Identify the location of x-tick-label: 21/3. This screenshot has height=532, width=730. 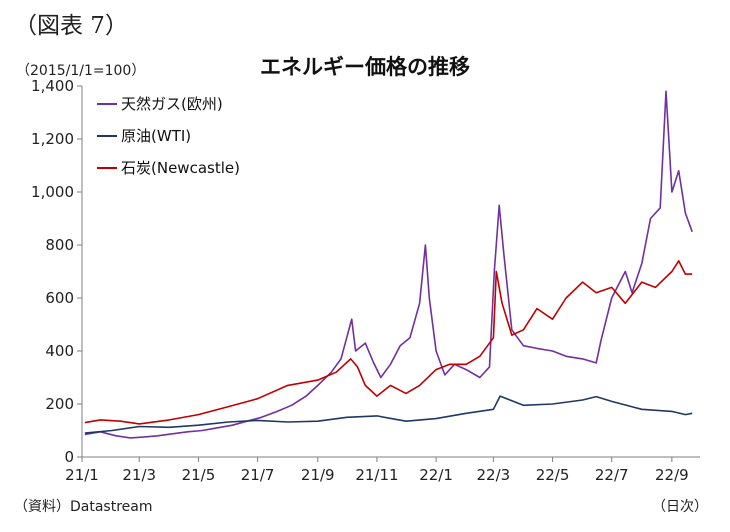
(139, 475).